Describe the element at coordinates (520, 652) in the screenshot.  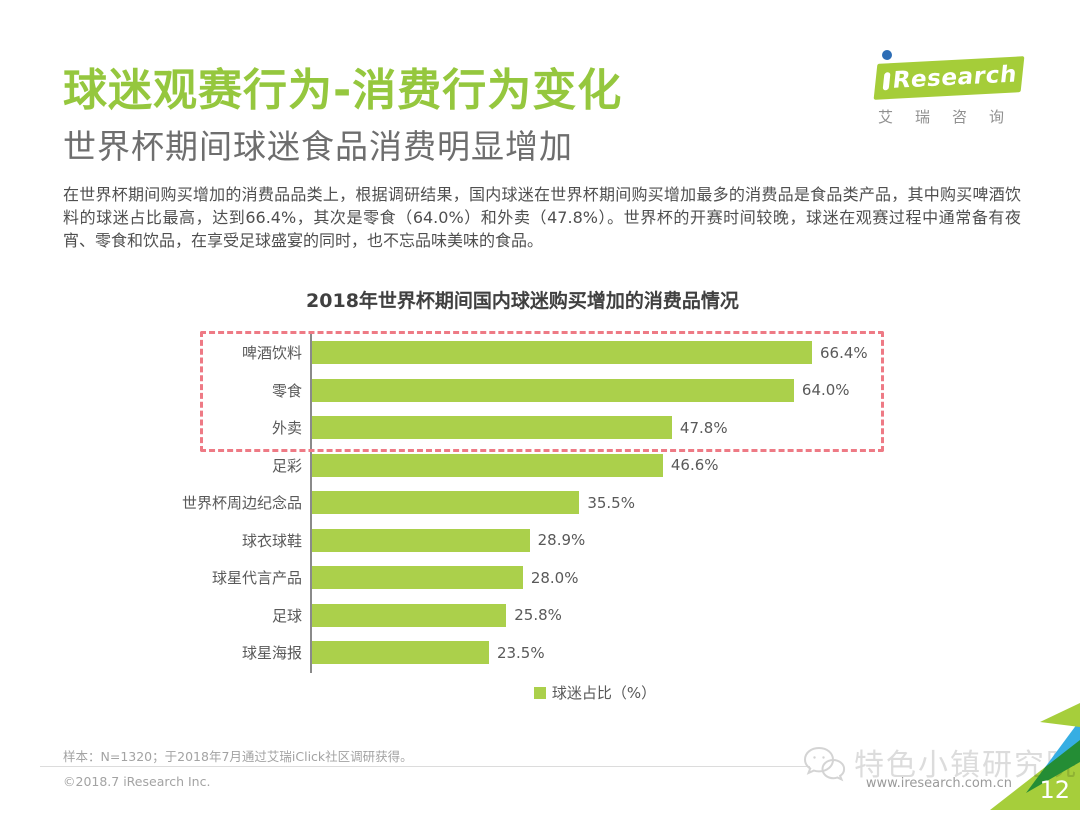
I see `chart-value-label: 23.5%` at that location.